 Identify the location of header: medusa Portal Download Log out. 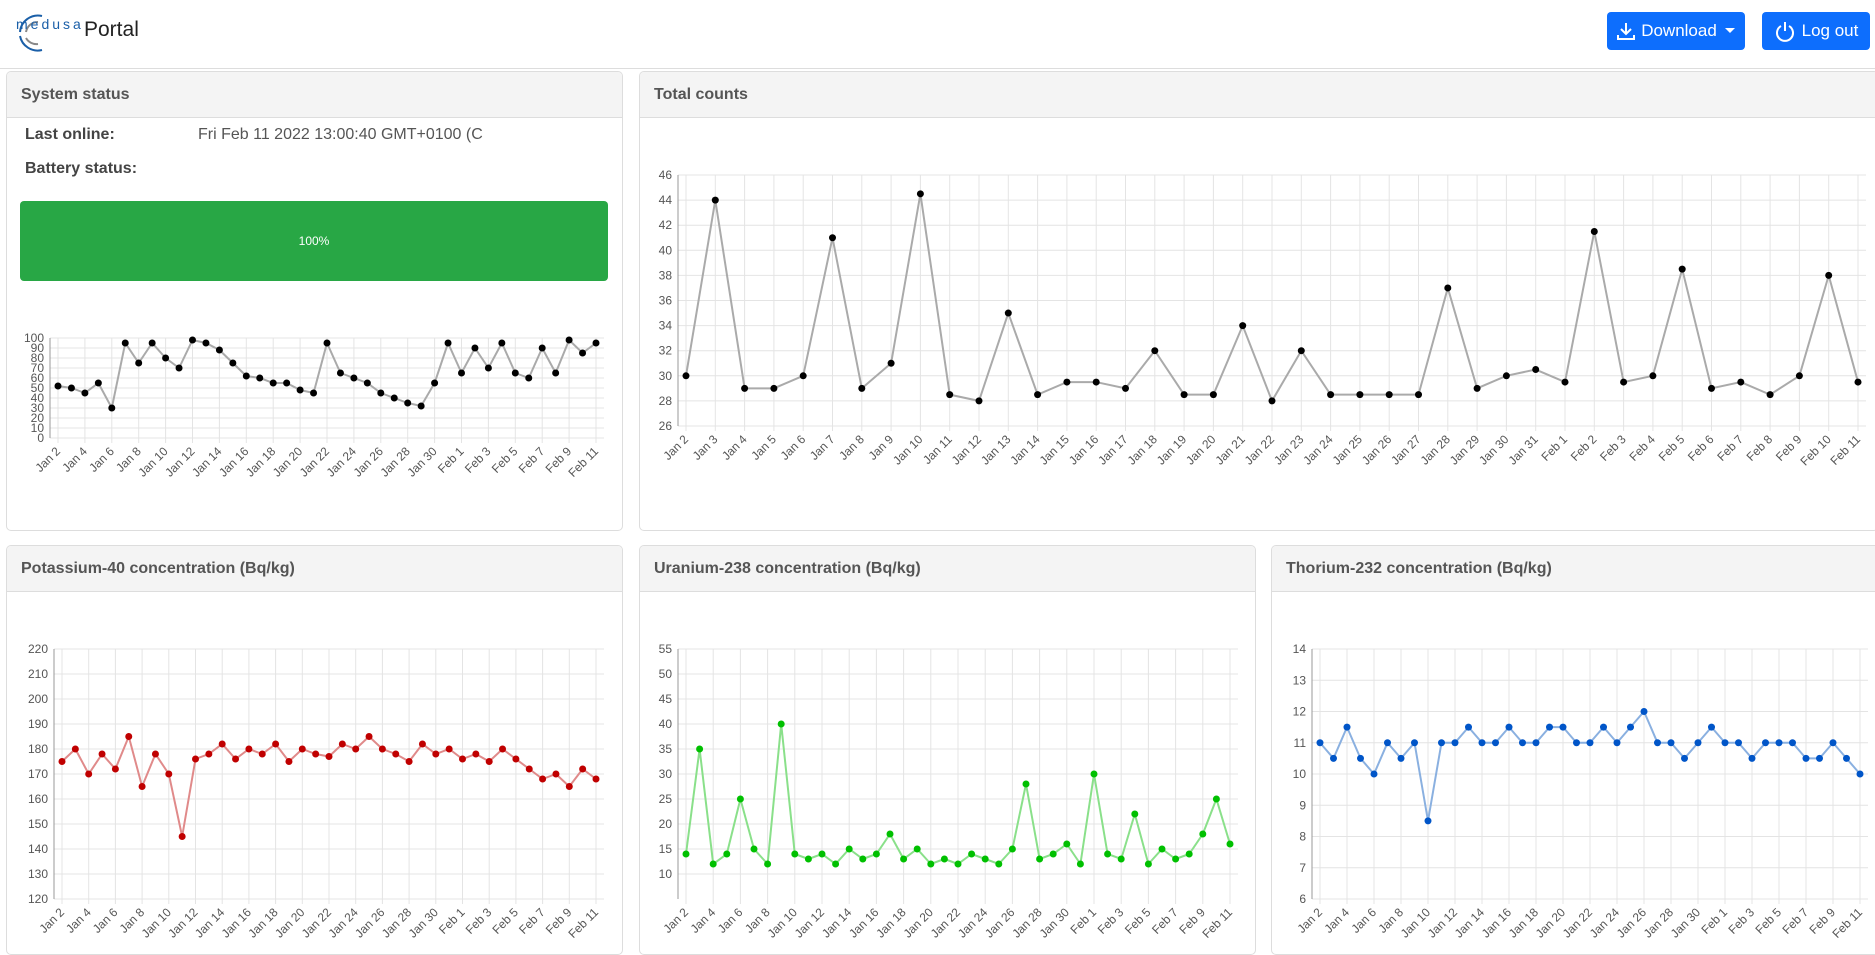
(937, 34).